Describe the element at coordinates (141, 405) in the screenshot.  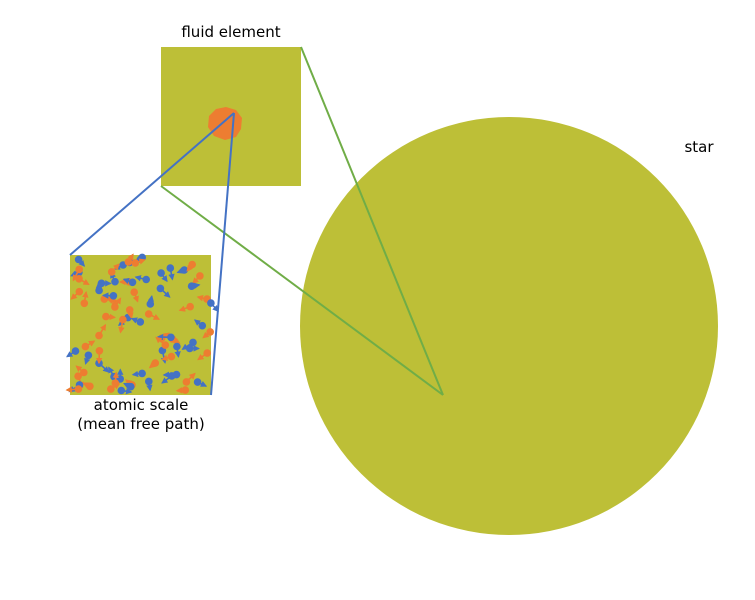
I see `atomic-scale-label: atomic scale` at that location.